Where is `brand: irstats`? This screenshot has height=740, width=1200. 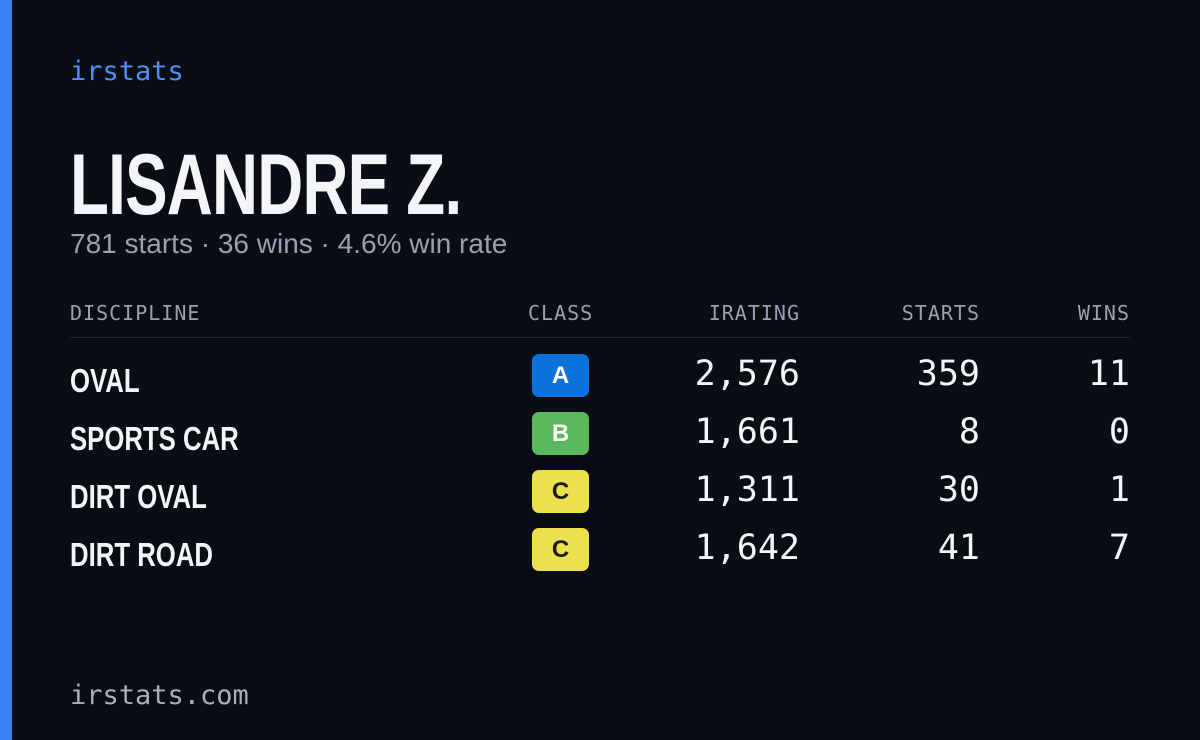 brand: irstats is located at coordinates (127, 71).